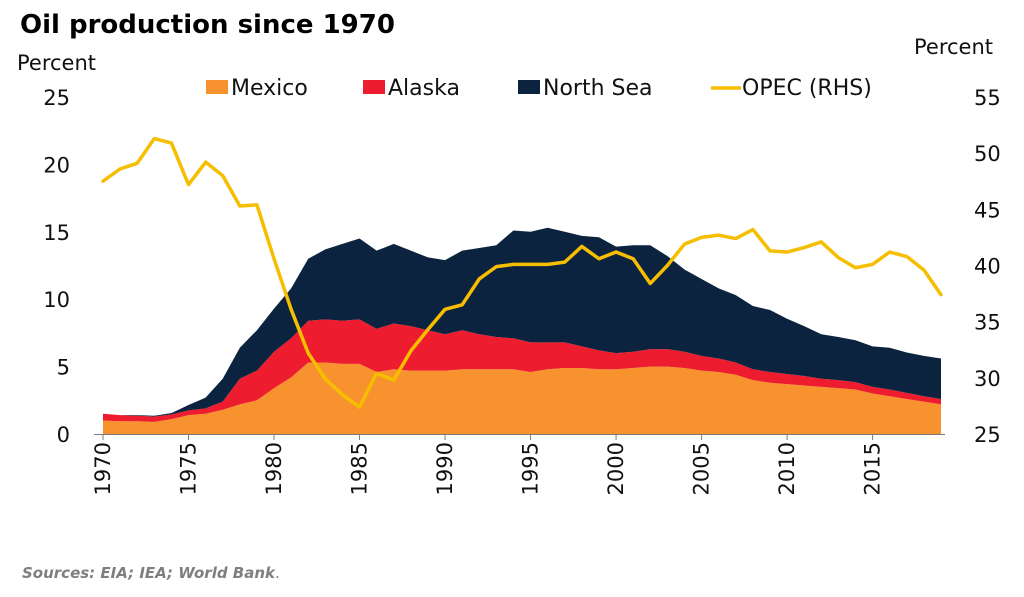 This screenshot has height=597, width=1024. I want to click on legend-label-mexico: Mexico, so click(269, 88).